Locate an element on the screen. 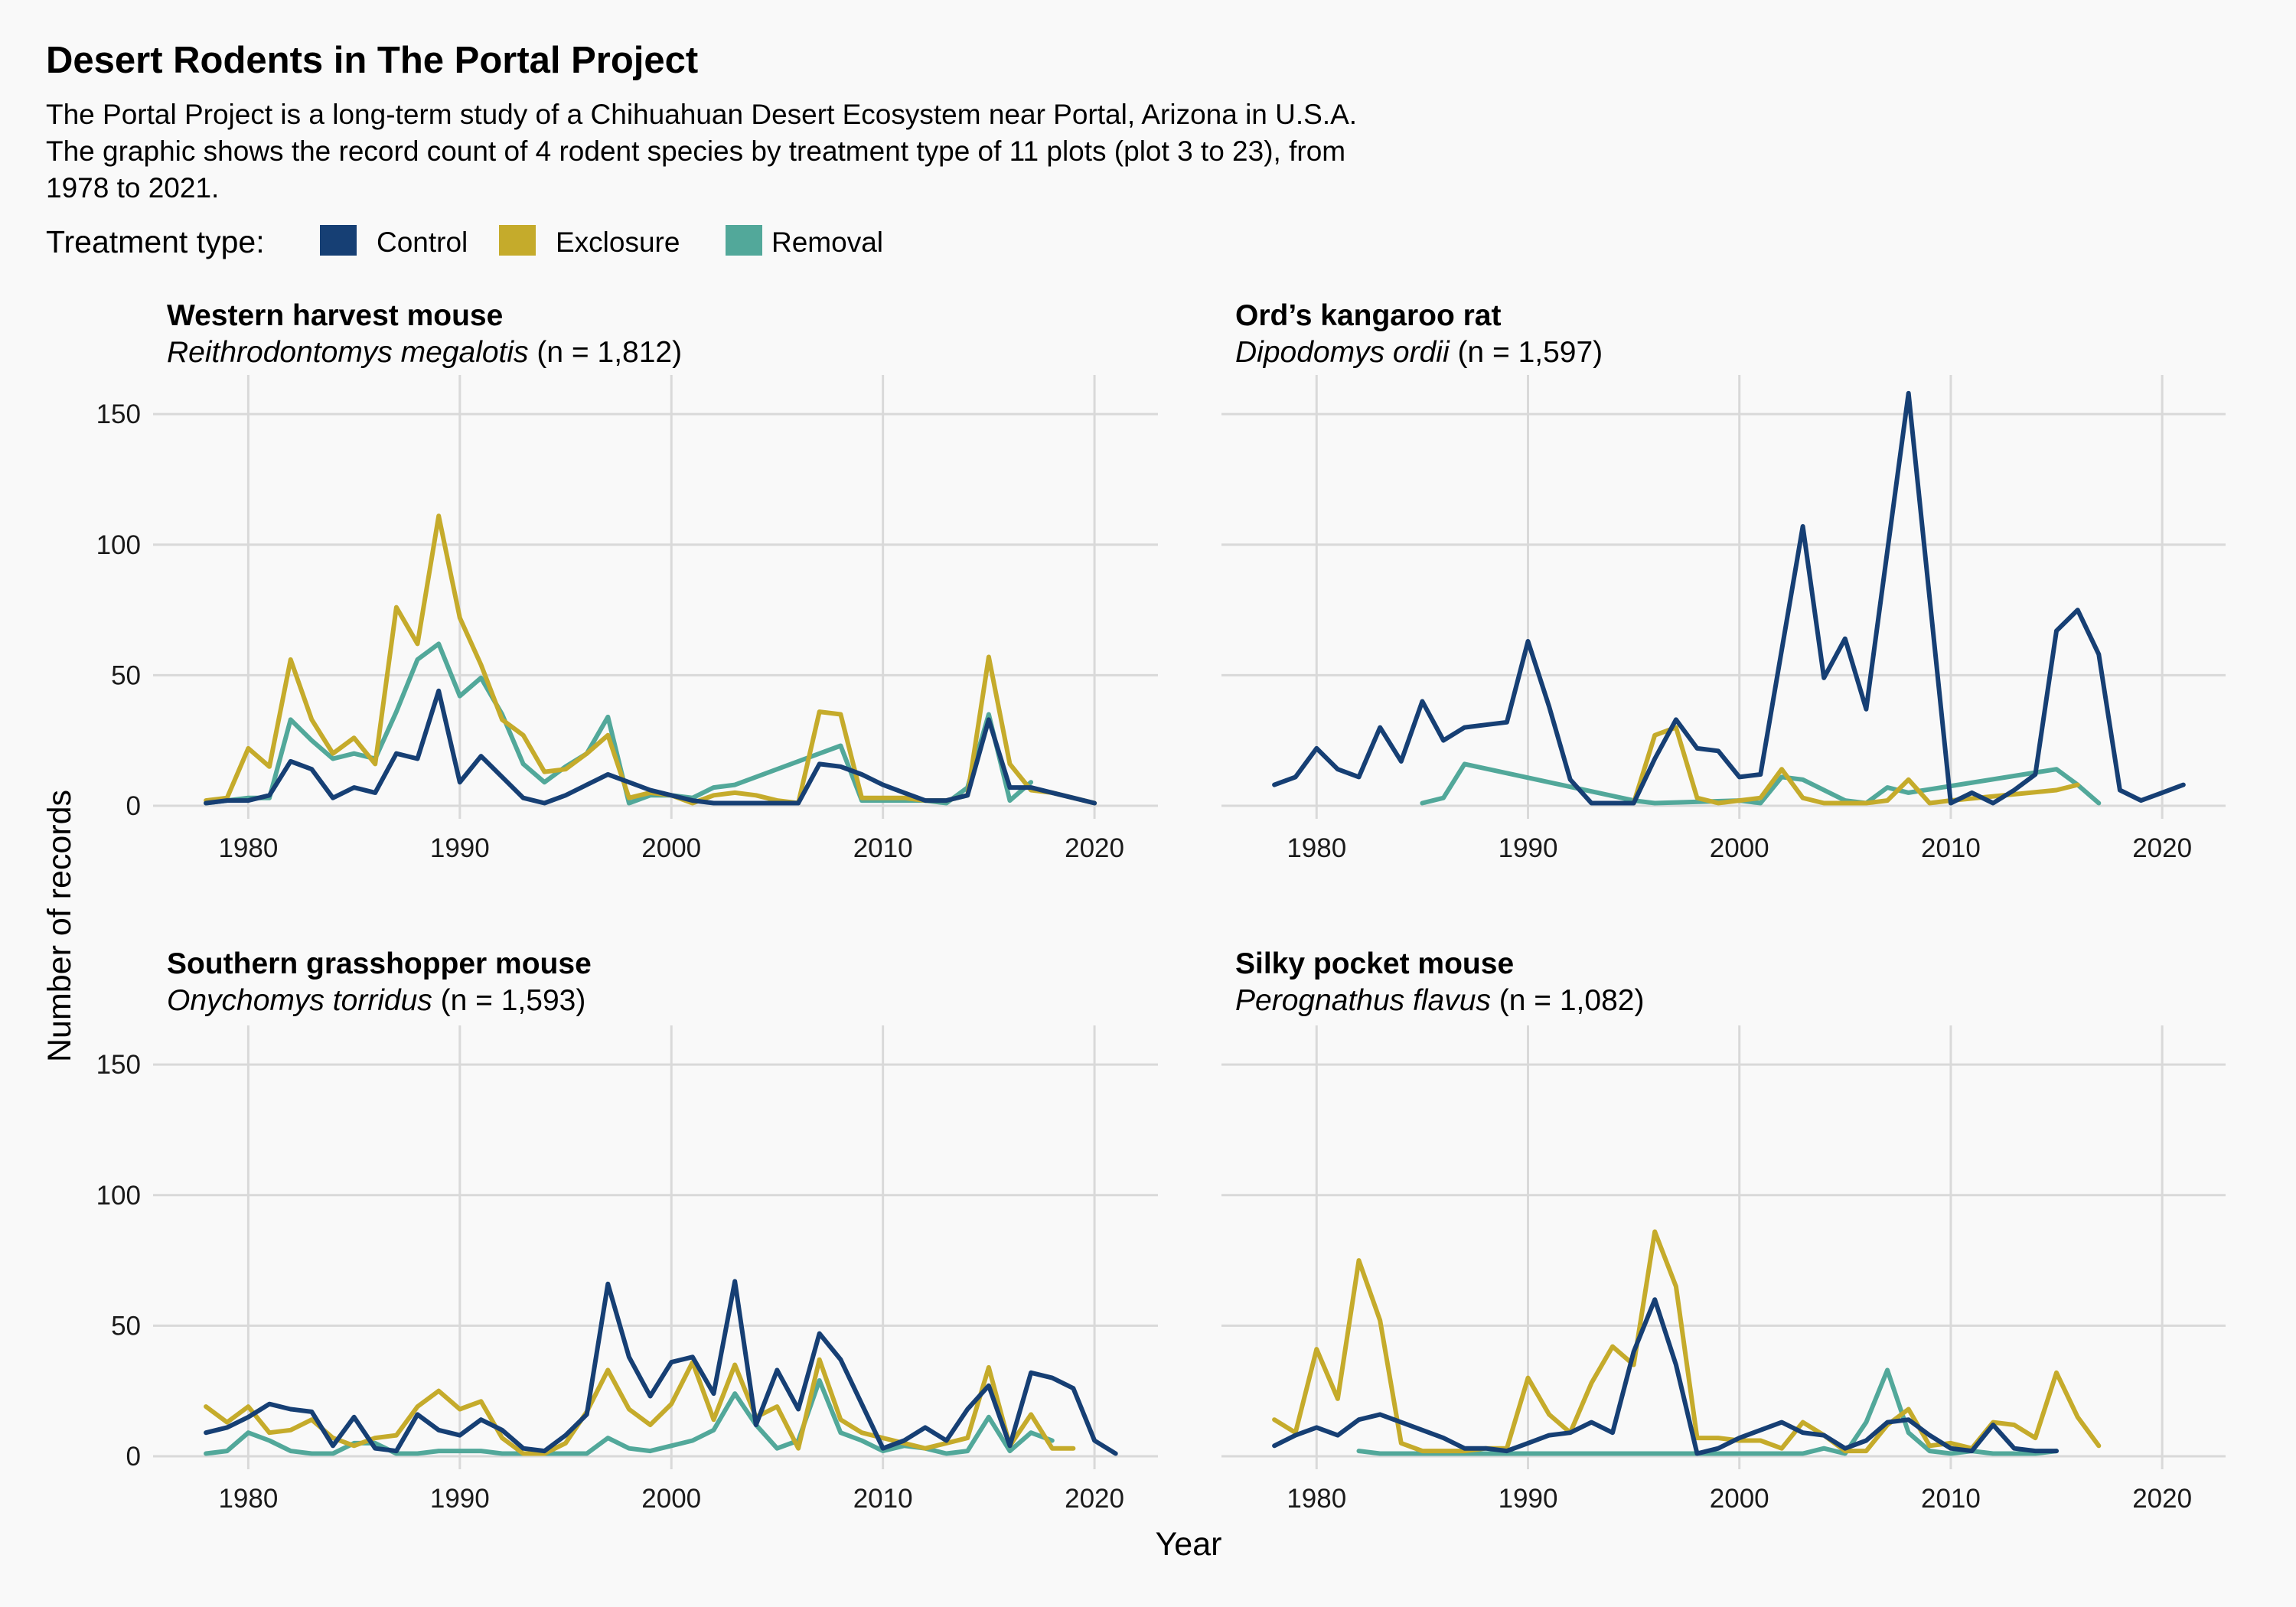  species-record-count: (n = 1,593) is located at coordinates (509, 1000).